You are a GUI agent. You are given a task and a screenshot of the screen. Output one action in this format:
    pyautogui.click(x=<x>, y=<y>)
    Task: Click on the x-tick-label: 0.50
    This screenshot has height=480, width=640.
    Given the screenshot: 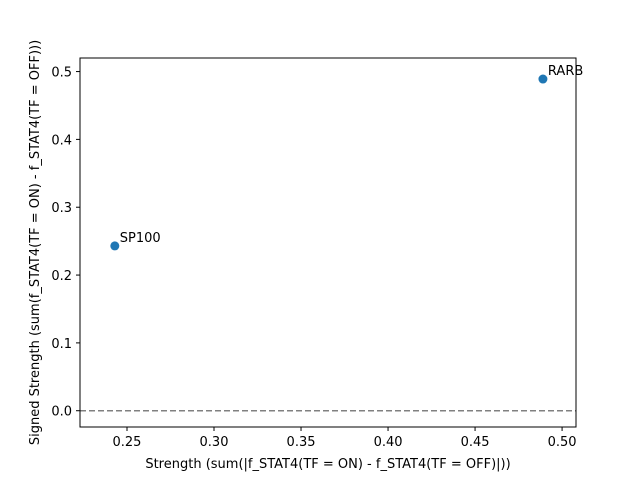 What is the action you would take?
    pyautogui.click(x=562, y=442)
    